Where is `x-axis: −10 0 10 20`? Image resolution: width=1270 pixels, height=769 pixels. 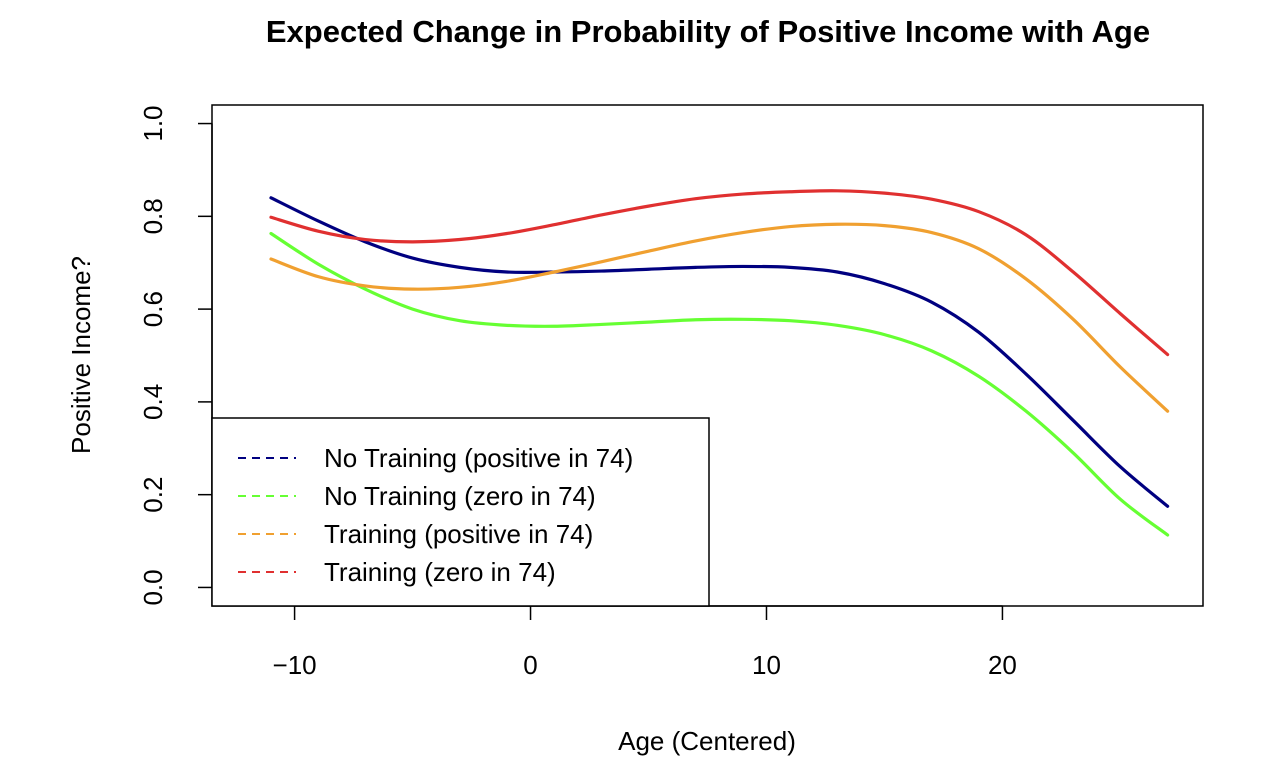 x-axis: −10 0 10 20 is located at coordinates (645, 642).